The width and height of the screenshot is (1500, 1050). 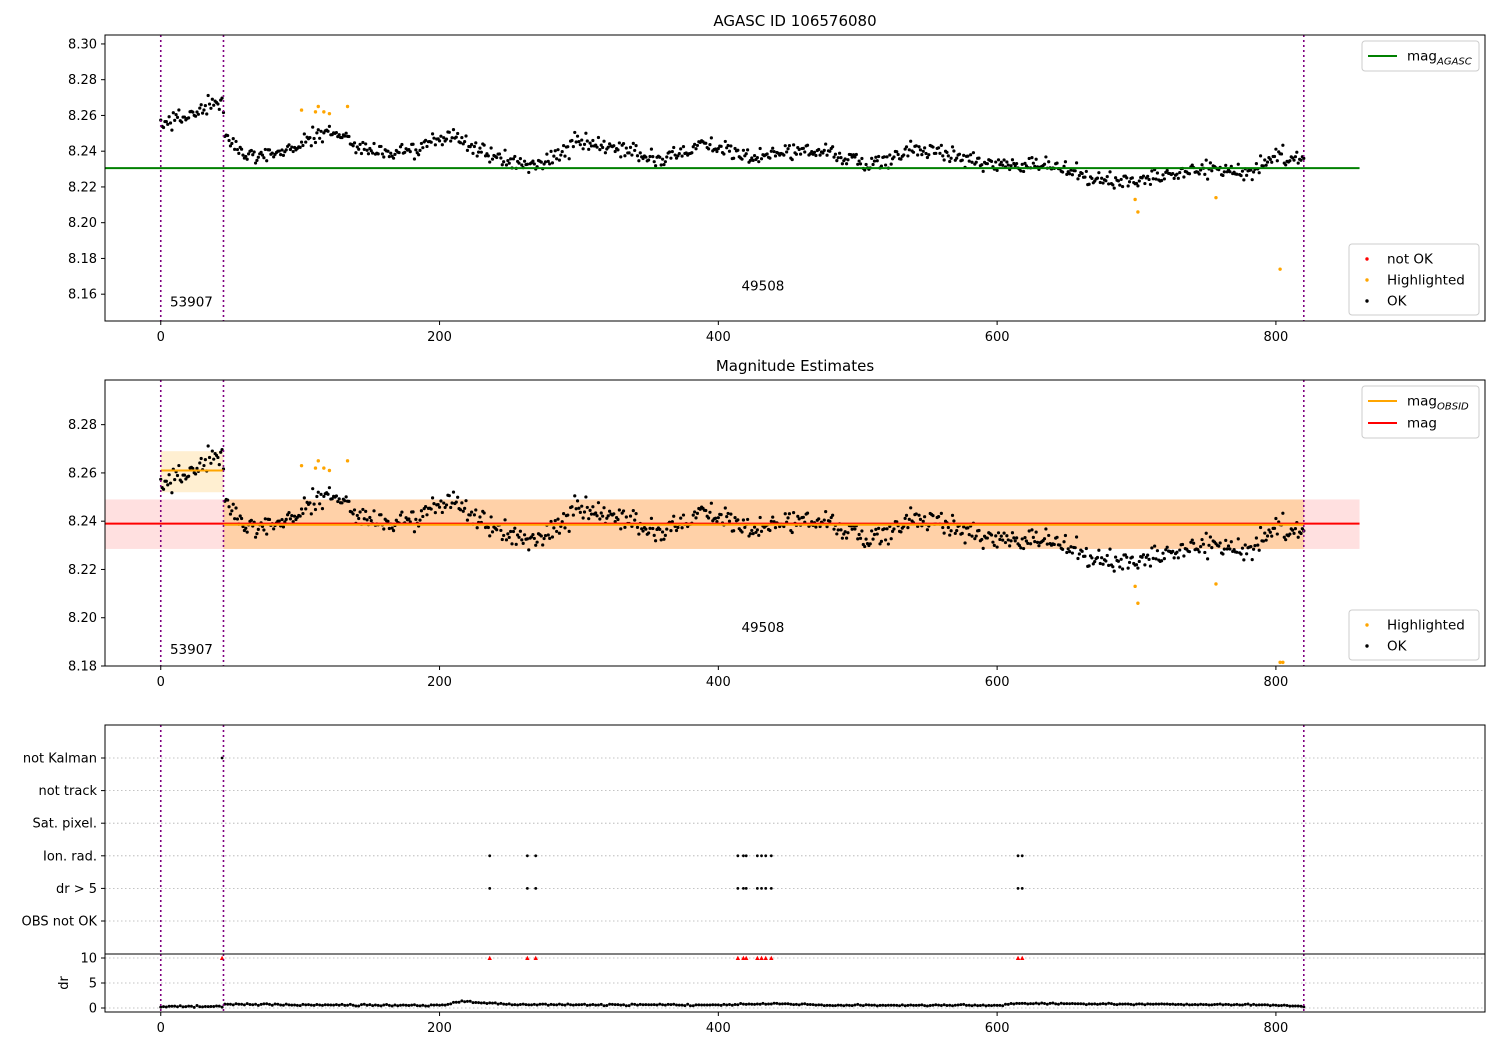 I want to click on estimates-ytick-label: 8.18, so click(x=82, y=667).